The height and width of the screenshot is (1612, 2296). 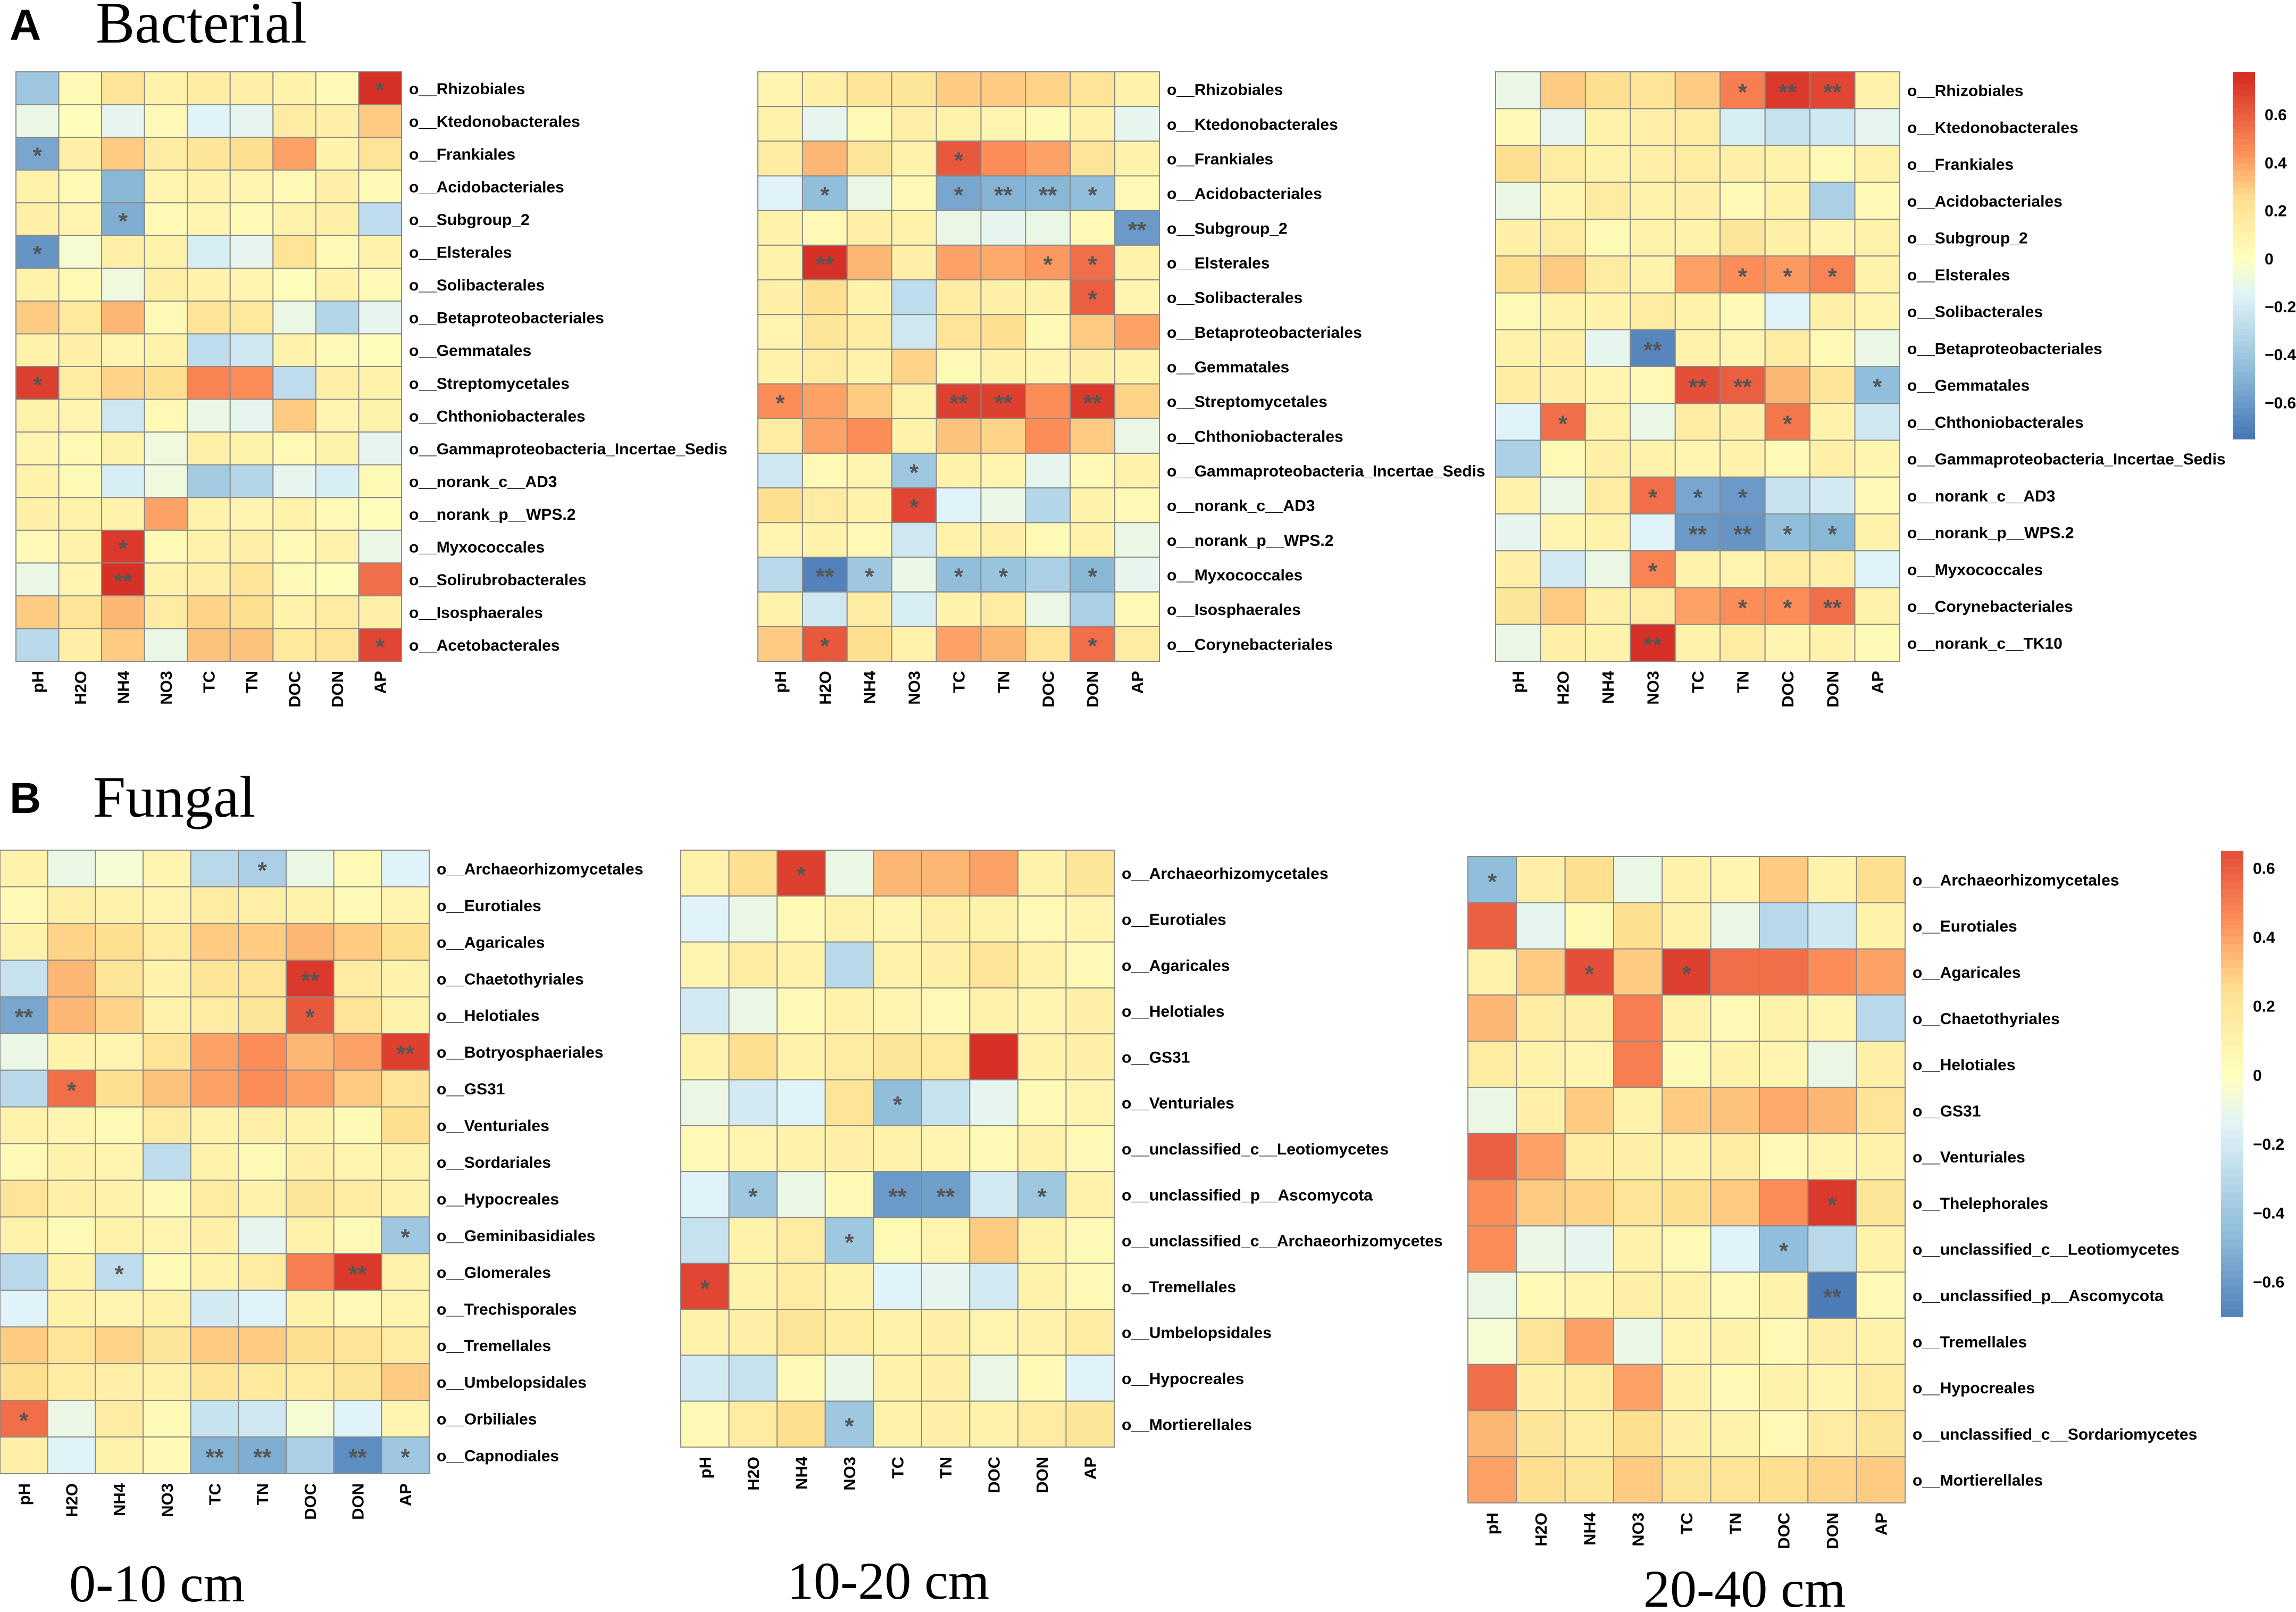 I want to click on column-label: DON, so click(x=338, y=689).